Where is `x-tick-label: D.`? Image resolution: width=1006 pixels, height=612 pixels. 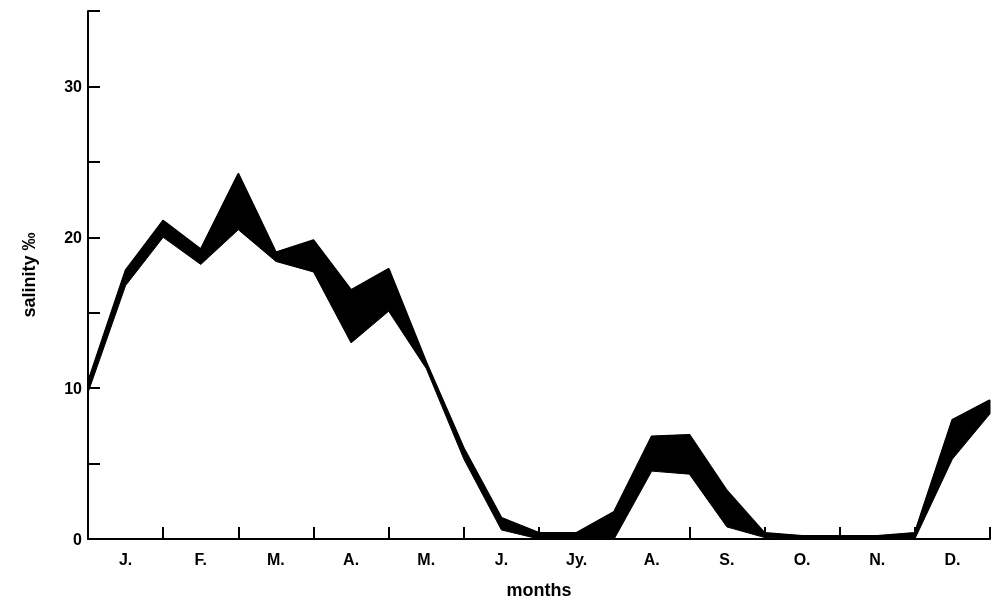
x-tick-label: D. is located at coordinates (952, 559).